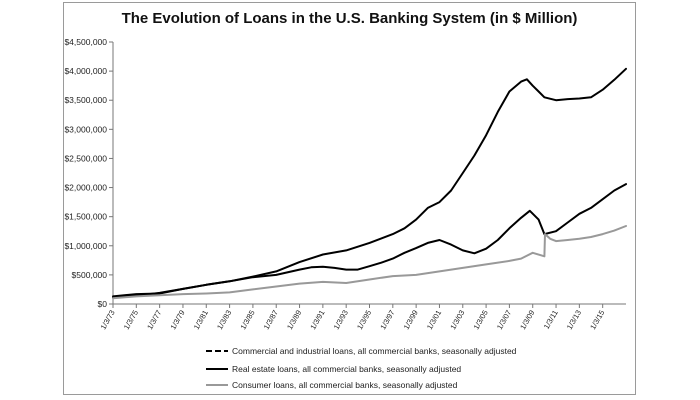  Describe the element at coordinates (154, 320) in the screenshot. I see `x-tick-label: 1/3/77` at that location.